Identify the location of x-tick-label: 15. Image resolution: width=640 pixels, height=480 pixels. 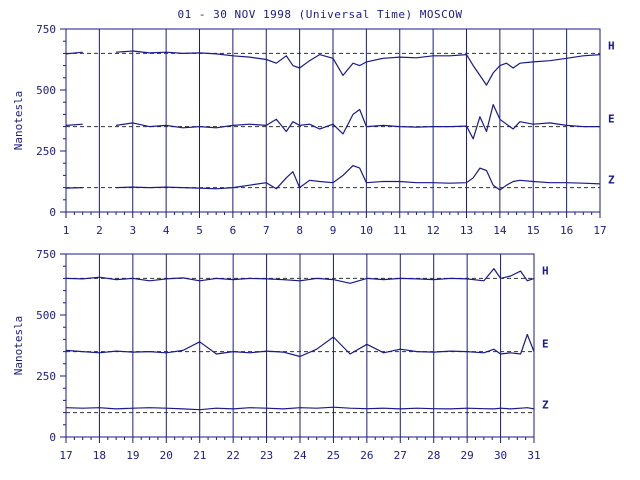
(533, 230).